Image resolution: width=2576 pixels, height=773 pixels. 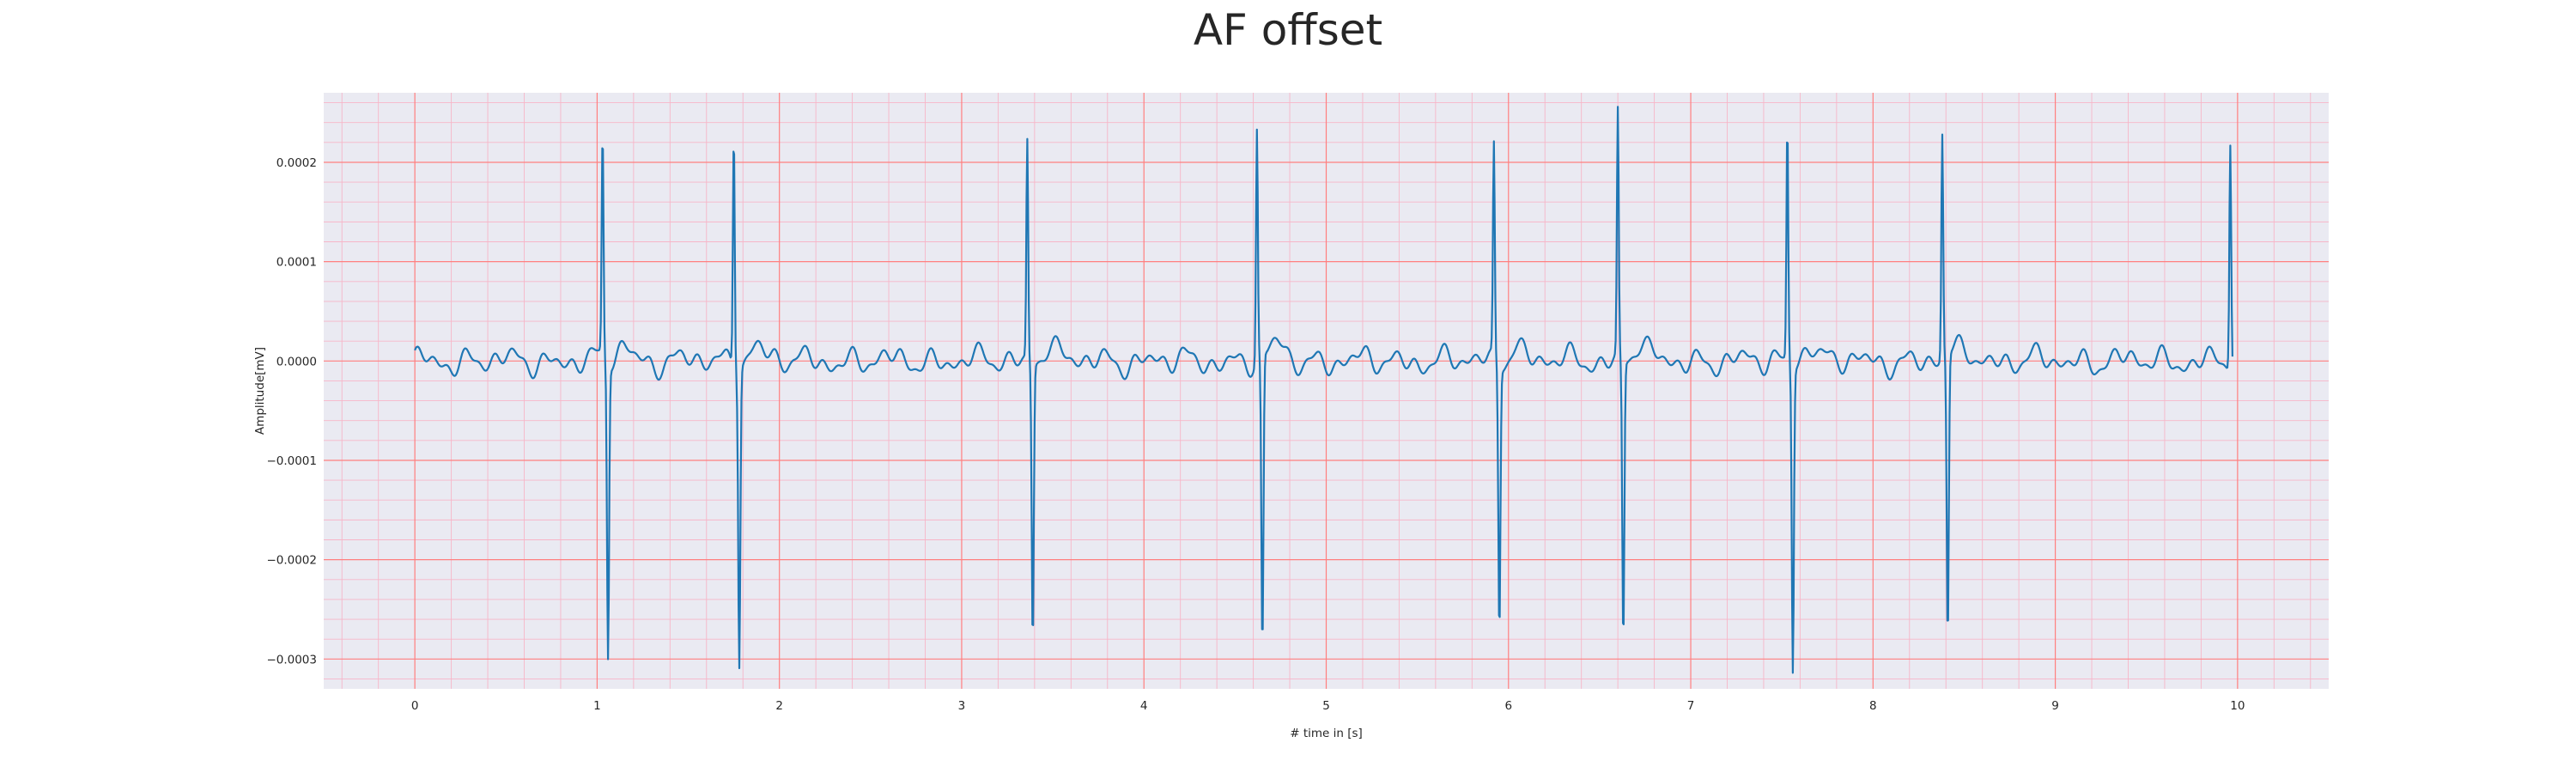 What do you see at coordinates (296, 361) in the screenshot?
I see `y-tick-label: 0.0000` at bounding box center [296, 361].